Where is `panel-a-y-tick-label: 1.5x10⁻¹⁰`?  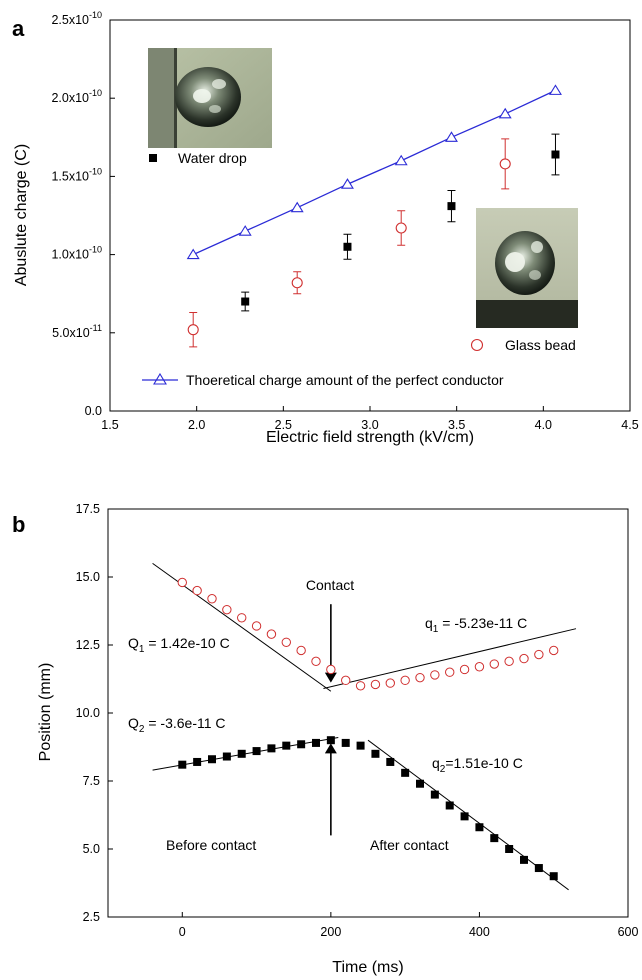 panel-a-y-tick-label: 1.5x10⁻¹⁰ is located at coordinates (76, 174).